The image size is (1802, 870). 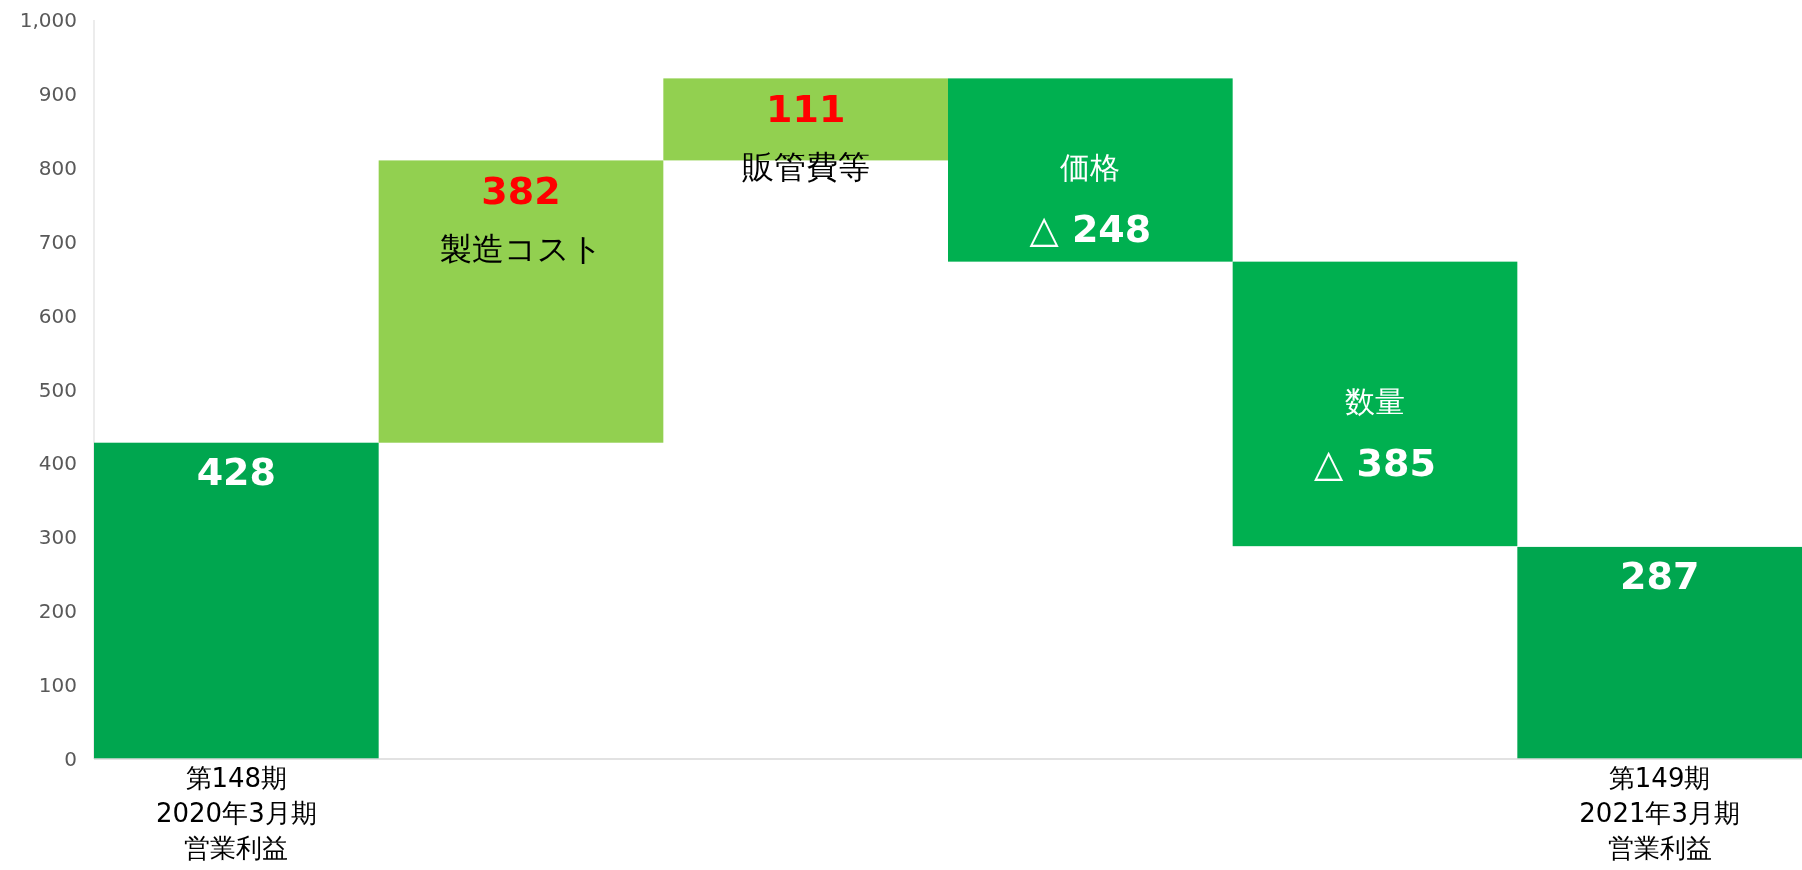 What do you see at coordinates (57, 167) in the screenshot?
I see `y-tick-label: 800` at bounding box center [57, 167].